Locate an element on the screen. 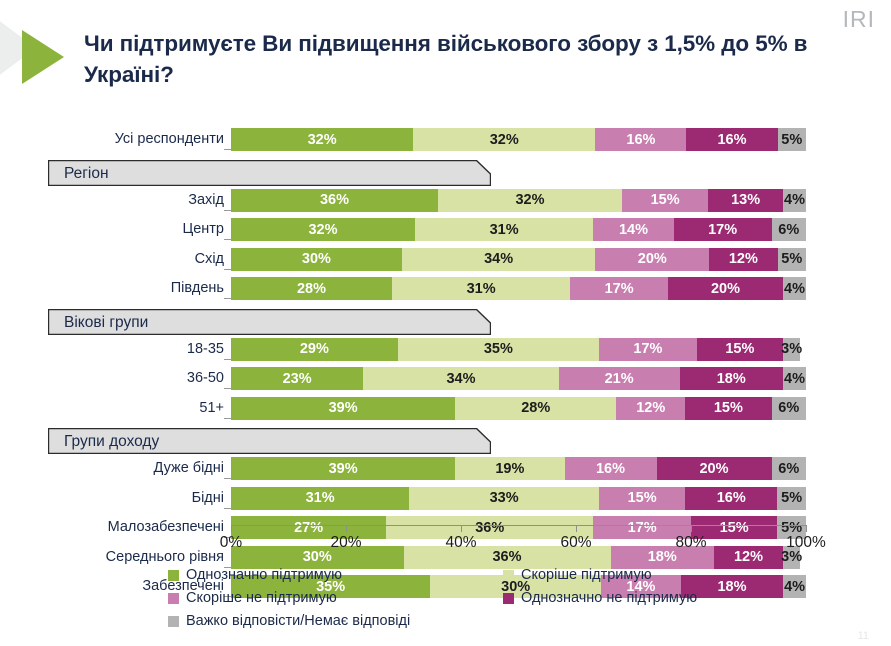 The height and width of the screenshot is (646, 891). stacked-bar: 31% 33% 15% 16% 5% is located at coordinates (518, 498).